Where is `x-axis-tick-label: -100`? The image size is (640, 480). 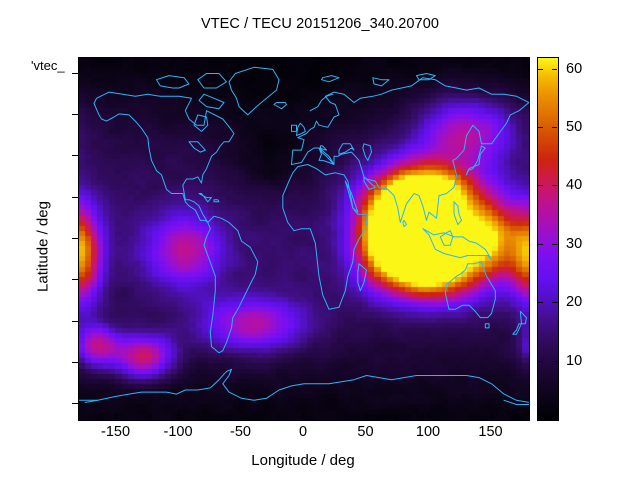
x-axis-tick-label: -100 is located at coordinates (178, 432).